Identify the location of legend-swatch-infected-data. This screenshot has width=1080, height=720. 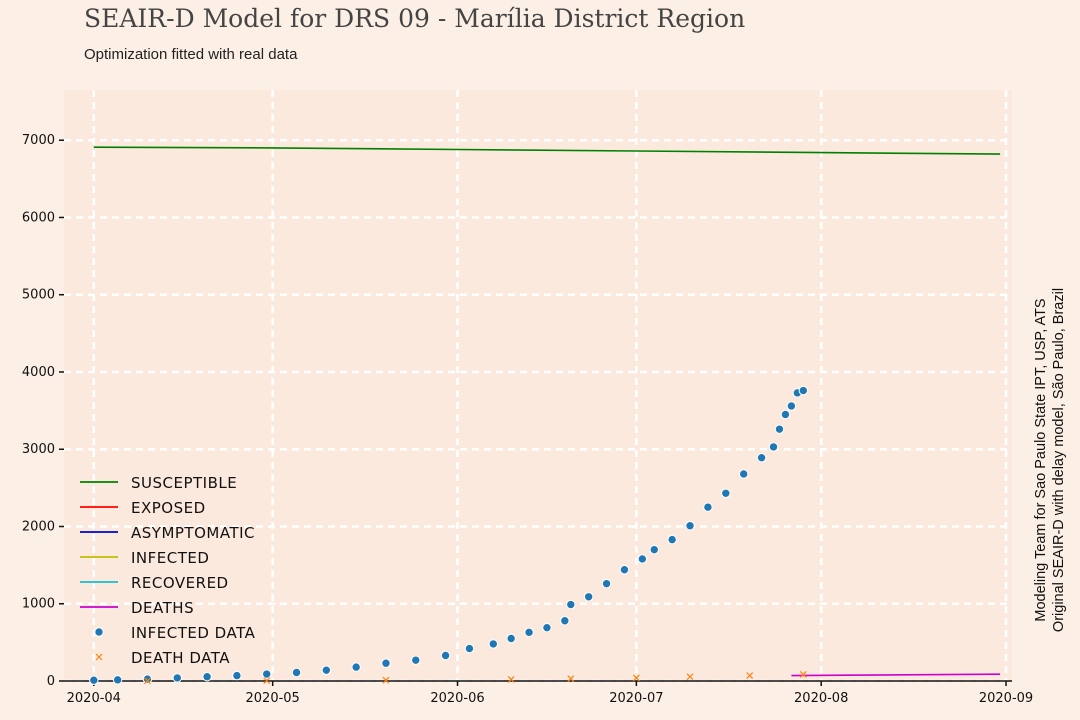
(99, 632).